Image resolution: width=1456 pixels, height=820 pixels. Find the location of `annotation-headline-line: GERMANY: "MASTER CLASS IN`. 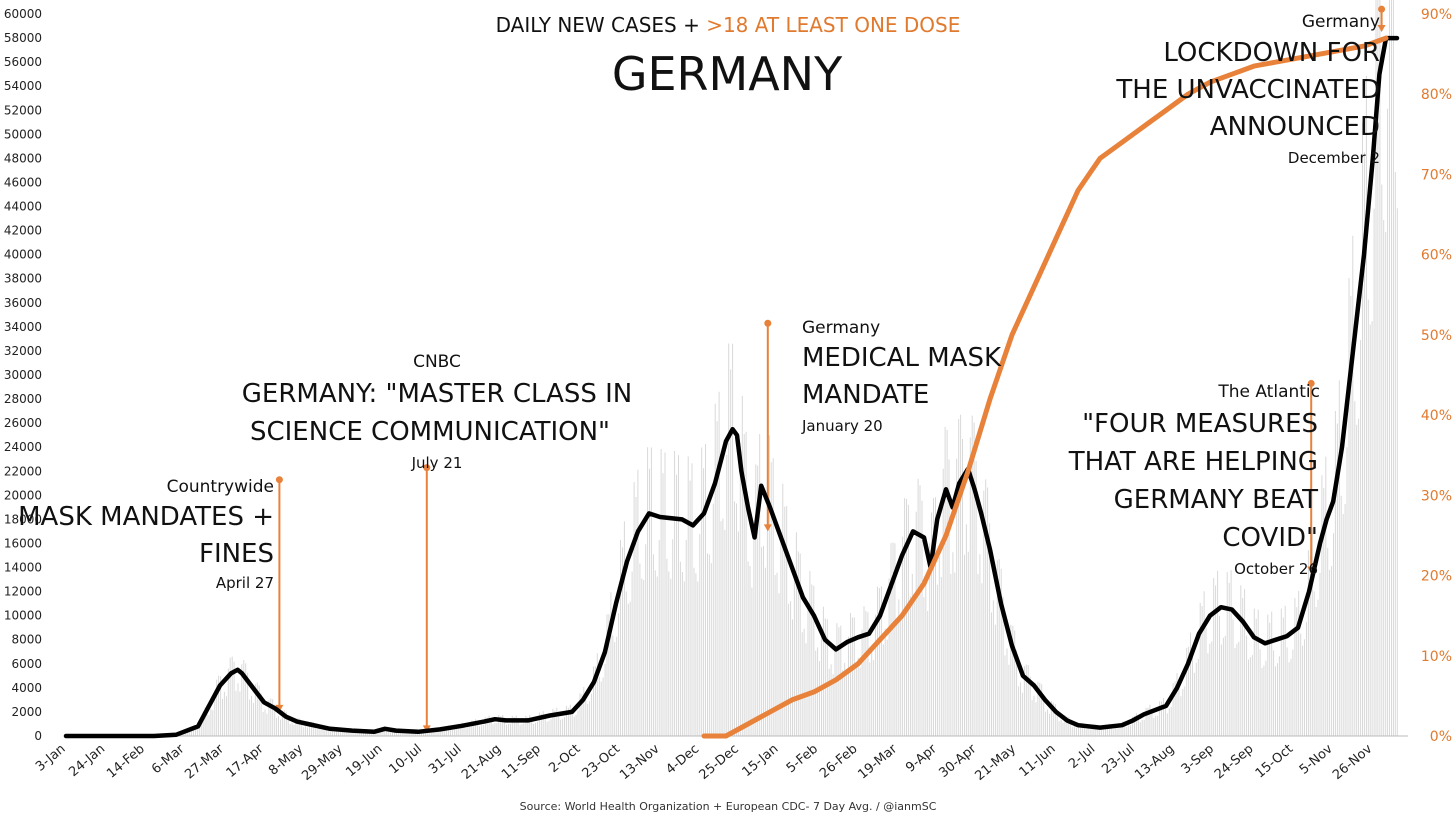

annotation-headline-line: GERMANY: "MASTER CLASS IN is located at coordinates (437, 394).